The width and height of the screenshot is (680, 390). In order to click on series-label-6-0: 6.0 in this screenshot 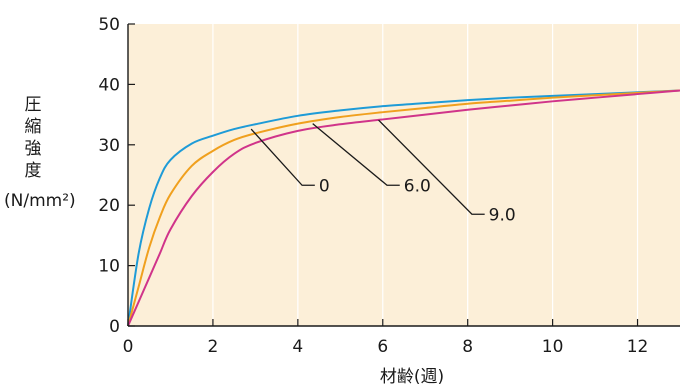, I will do `click(417, 186)`.